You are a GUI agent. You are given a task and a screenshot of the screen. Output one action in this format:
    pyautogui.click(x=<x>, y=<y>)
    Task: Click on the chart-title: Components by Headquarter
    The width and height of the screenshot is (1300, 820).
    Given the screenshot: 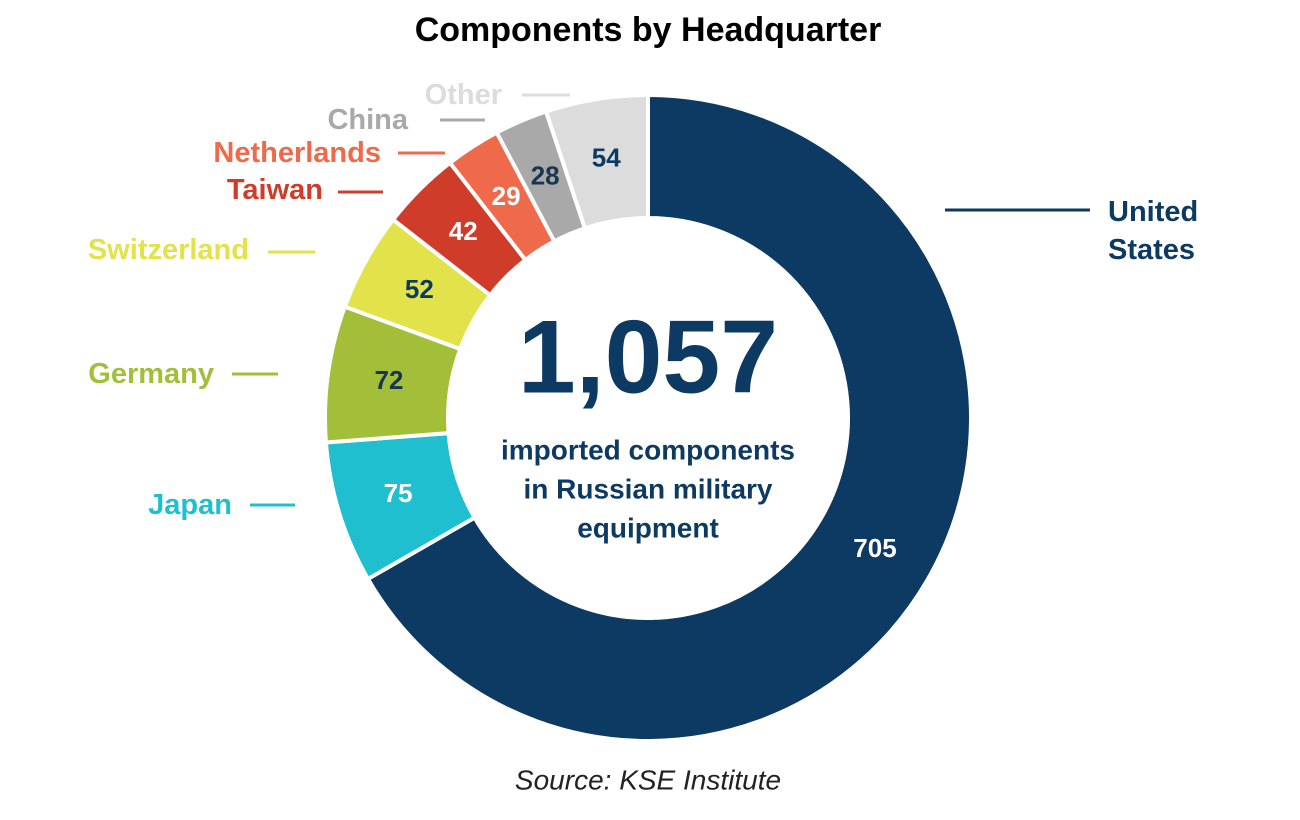 What is the action you would take?
    pyautogui.click(x=648, y=30)
    